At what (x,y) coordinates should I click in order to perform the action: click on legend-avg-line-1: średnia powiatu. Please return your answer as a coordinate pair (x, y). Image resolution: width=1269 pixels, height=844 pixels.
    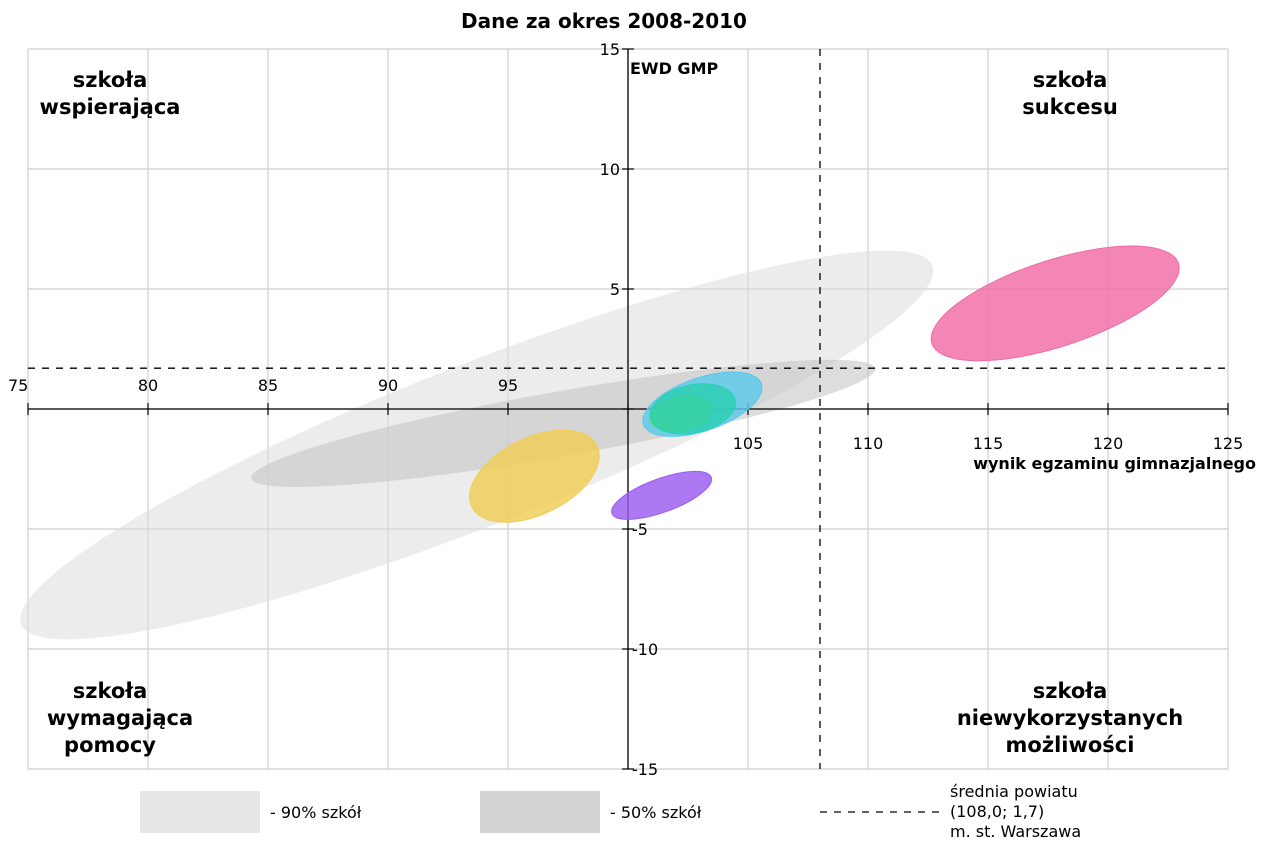
    Looking at the image, I should click on (1014, 791).